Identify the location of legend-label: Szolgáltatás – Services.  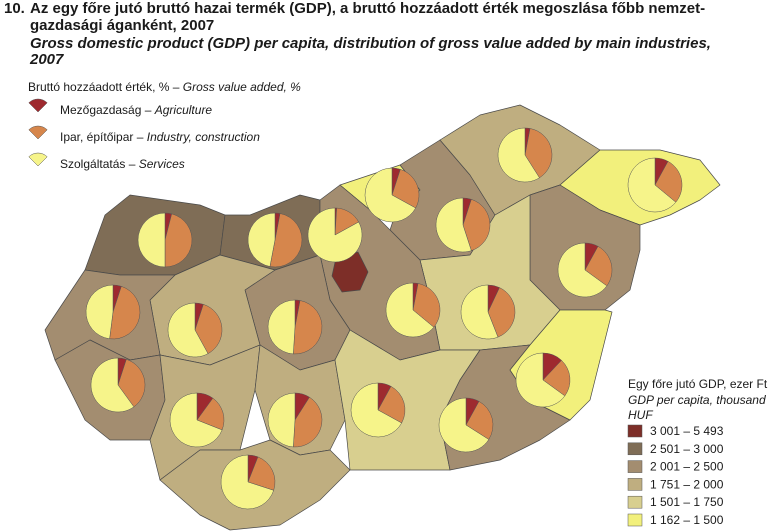
(122, 164).